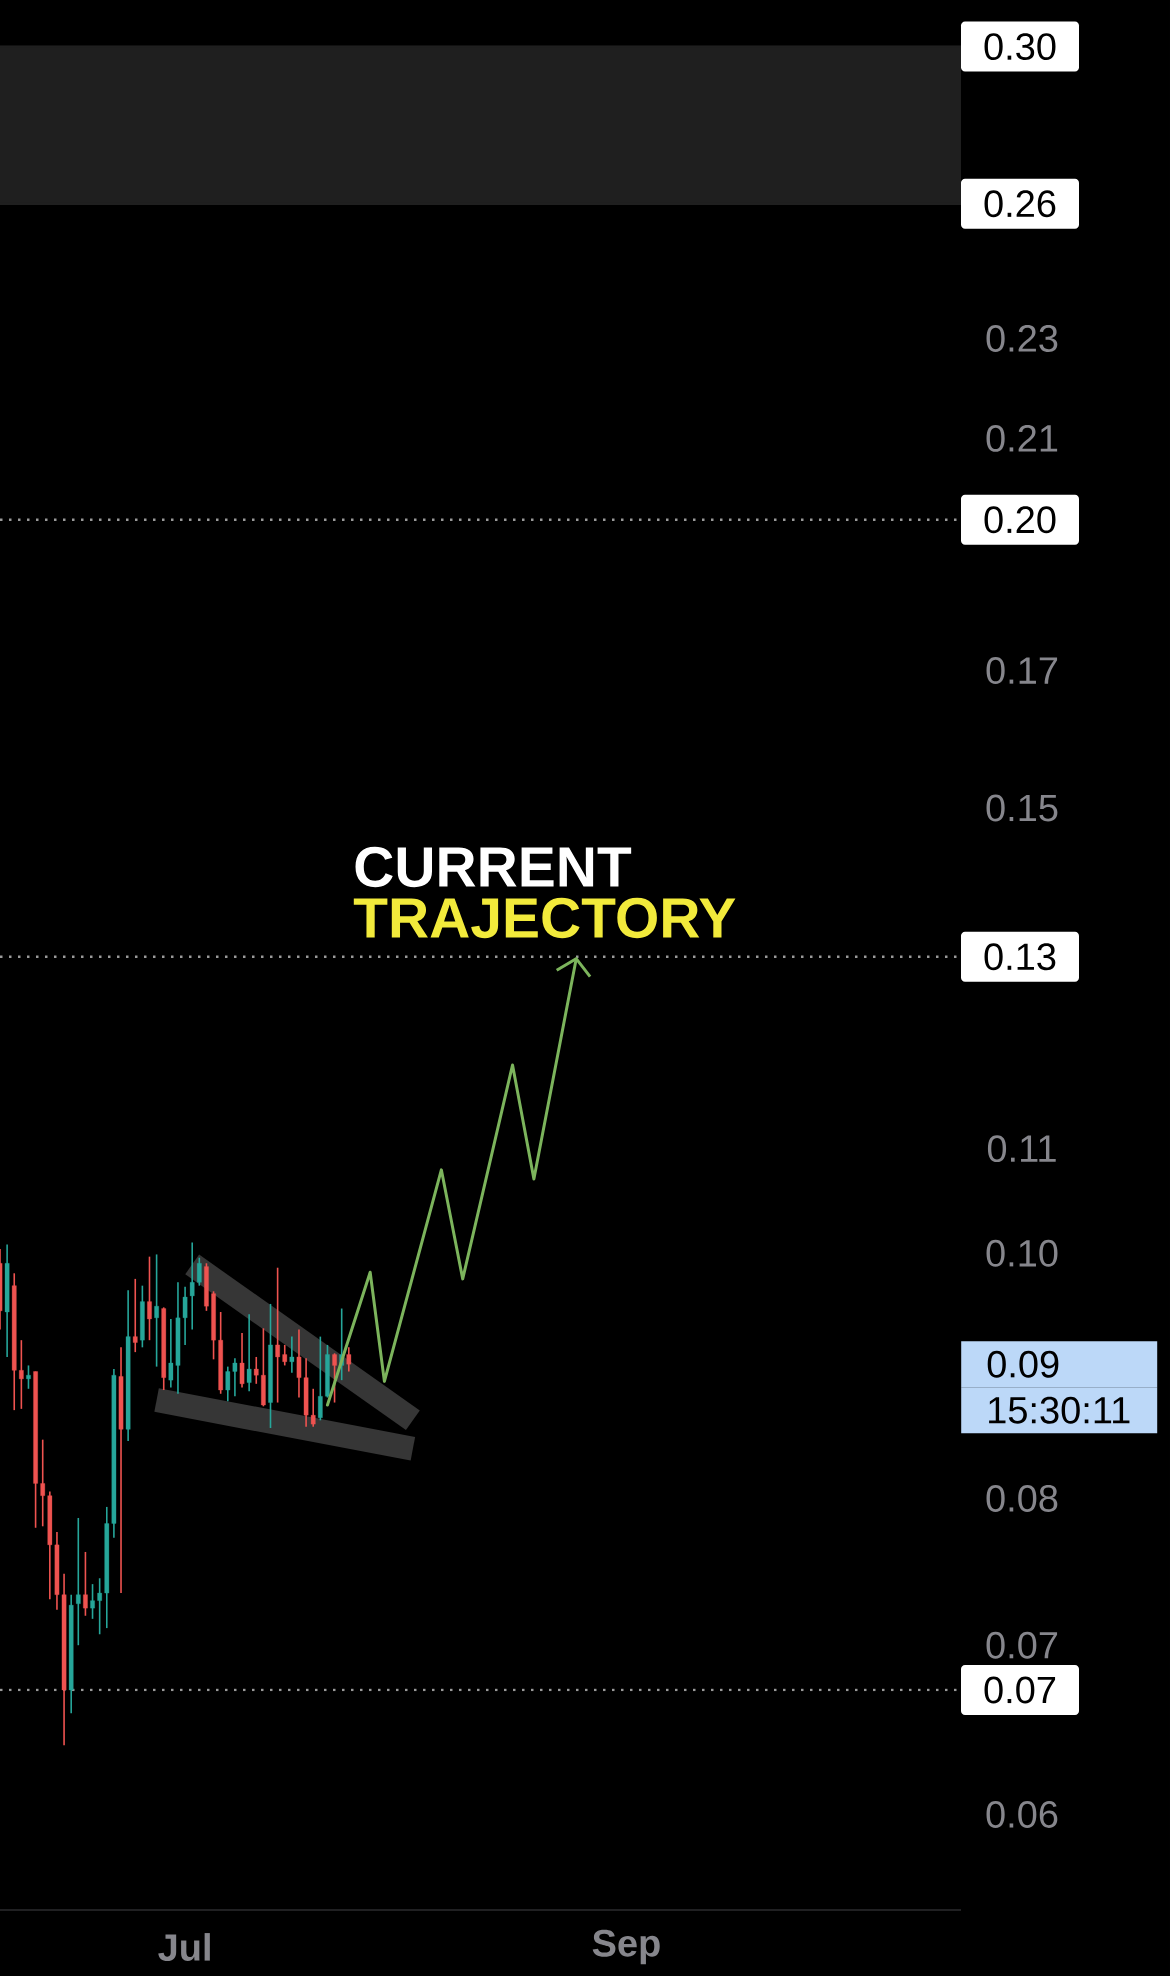  Describe the element at coordinates (1022, 1814) in the screenshot. I see `y-tick-label: 0.06` at that location.